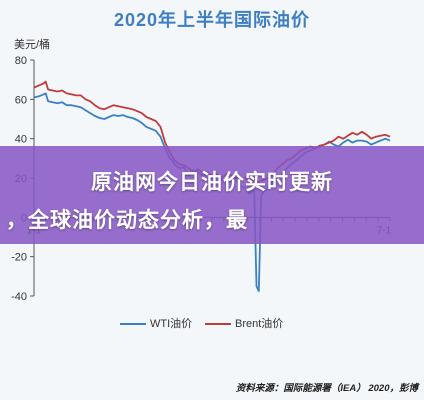 The height and width of the screenshot is (400, 424). I want to click on source-note: 资料来源：国际能源署（IEA） 2020，彭博, so click(326, 388).